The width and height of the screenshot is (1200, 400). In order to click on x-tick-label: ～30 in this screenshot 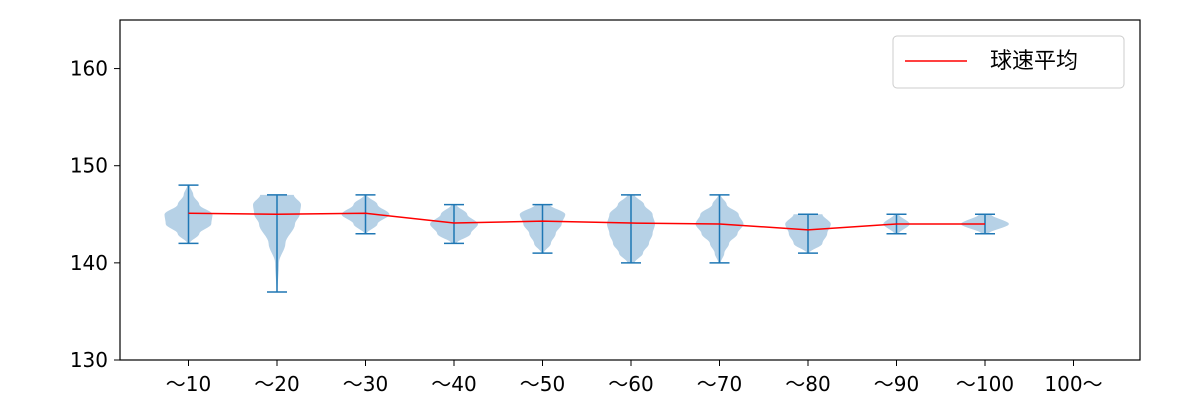, I will do `click(365, 384)`.